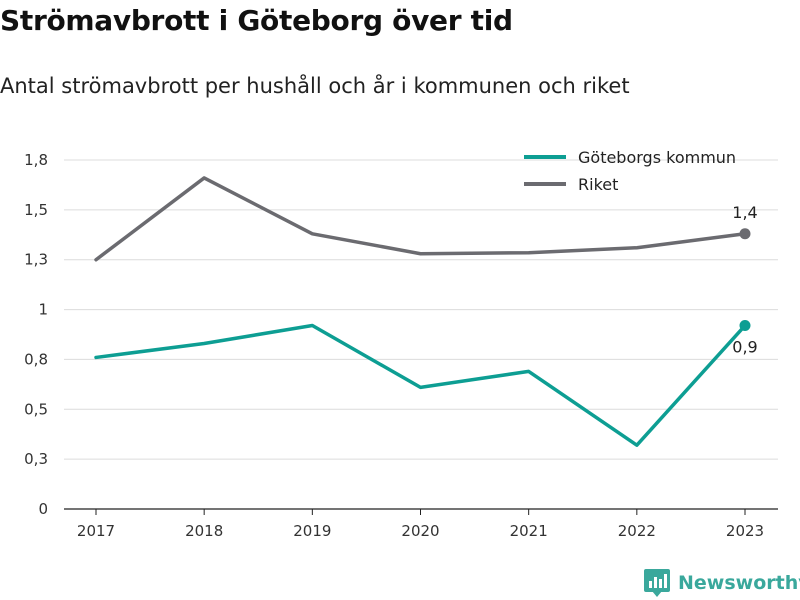 This screenshot has height=600, width=800. What do you see at coordinates (598, 184) in the screenshot?
I see `legend-label: Riket` at bounding box center [598, 184].